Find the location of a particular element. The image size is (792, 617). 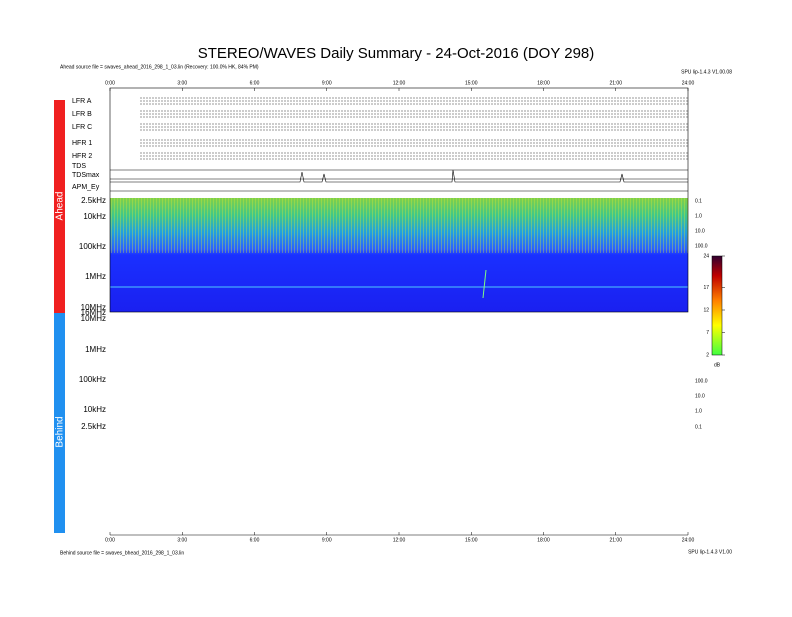

colorbar-unit: dB is located at coordinates (717, 365).